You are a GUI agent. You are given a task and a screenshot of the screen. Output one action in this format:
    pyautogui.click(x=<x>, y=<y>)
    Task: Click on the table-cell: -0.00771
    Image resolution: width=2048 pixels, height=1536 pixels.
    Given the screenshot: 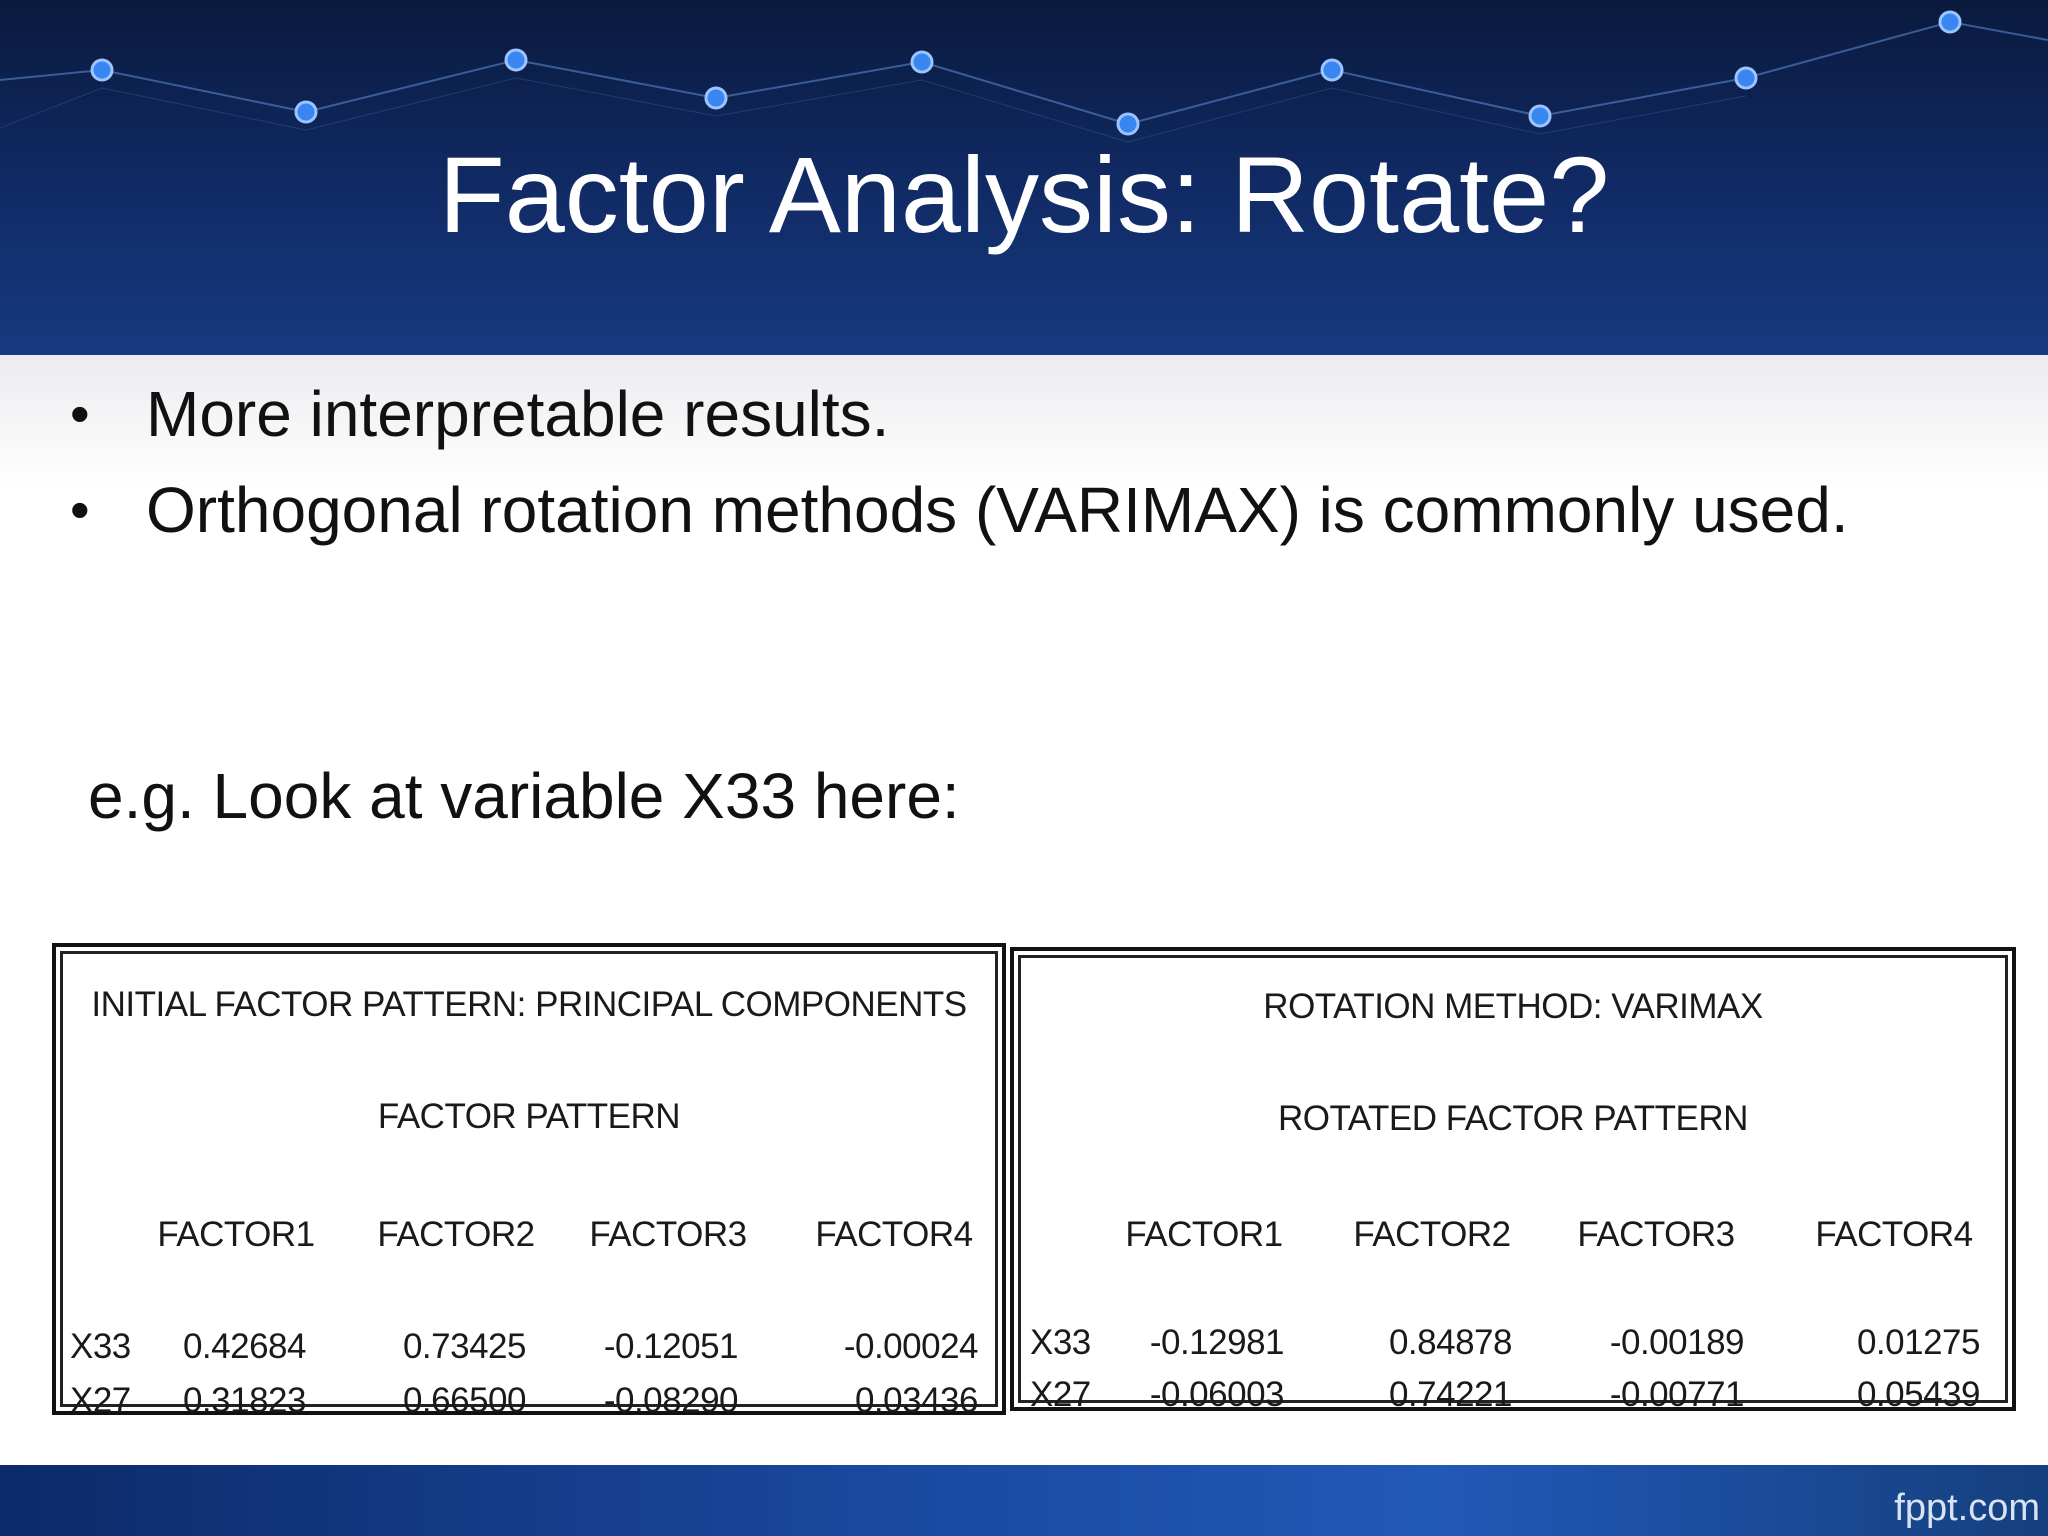 What is the action you would take?
    pyautogui.click(x=1677, y=1394)
    